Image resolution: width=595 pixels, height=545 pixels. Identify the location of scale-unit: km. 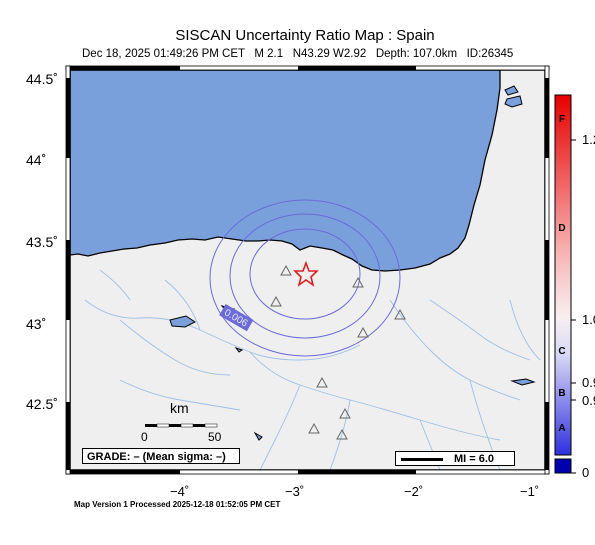
(179, 408).